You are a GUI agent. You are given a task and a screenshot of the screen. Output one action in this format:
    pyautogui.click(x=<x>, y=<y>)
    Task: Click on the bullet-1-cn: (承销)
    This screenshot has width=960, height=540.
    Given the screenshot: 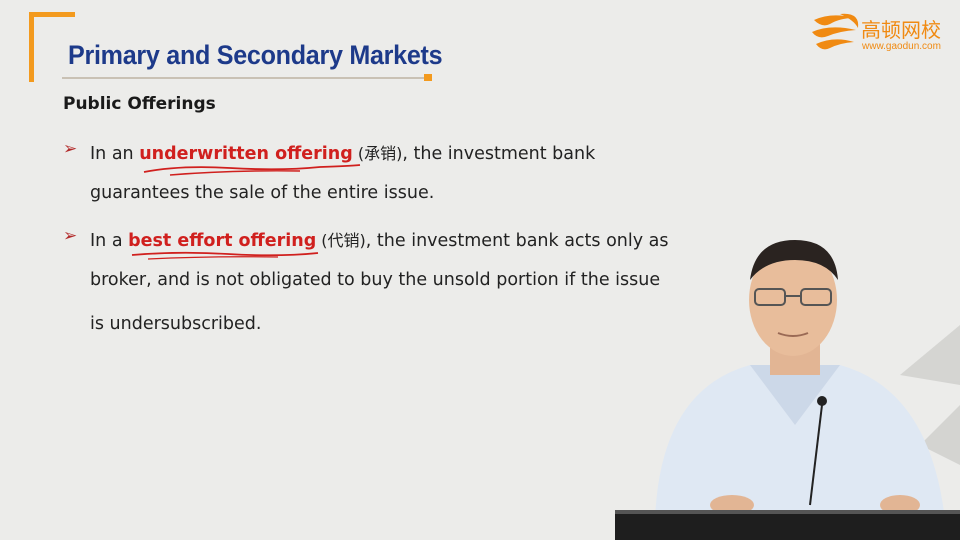 What is the action you would take?
    pyautogui.click(x=377, y=153)
    